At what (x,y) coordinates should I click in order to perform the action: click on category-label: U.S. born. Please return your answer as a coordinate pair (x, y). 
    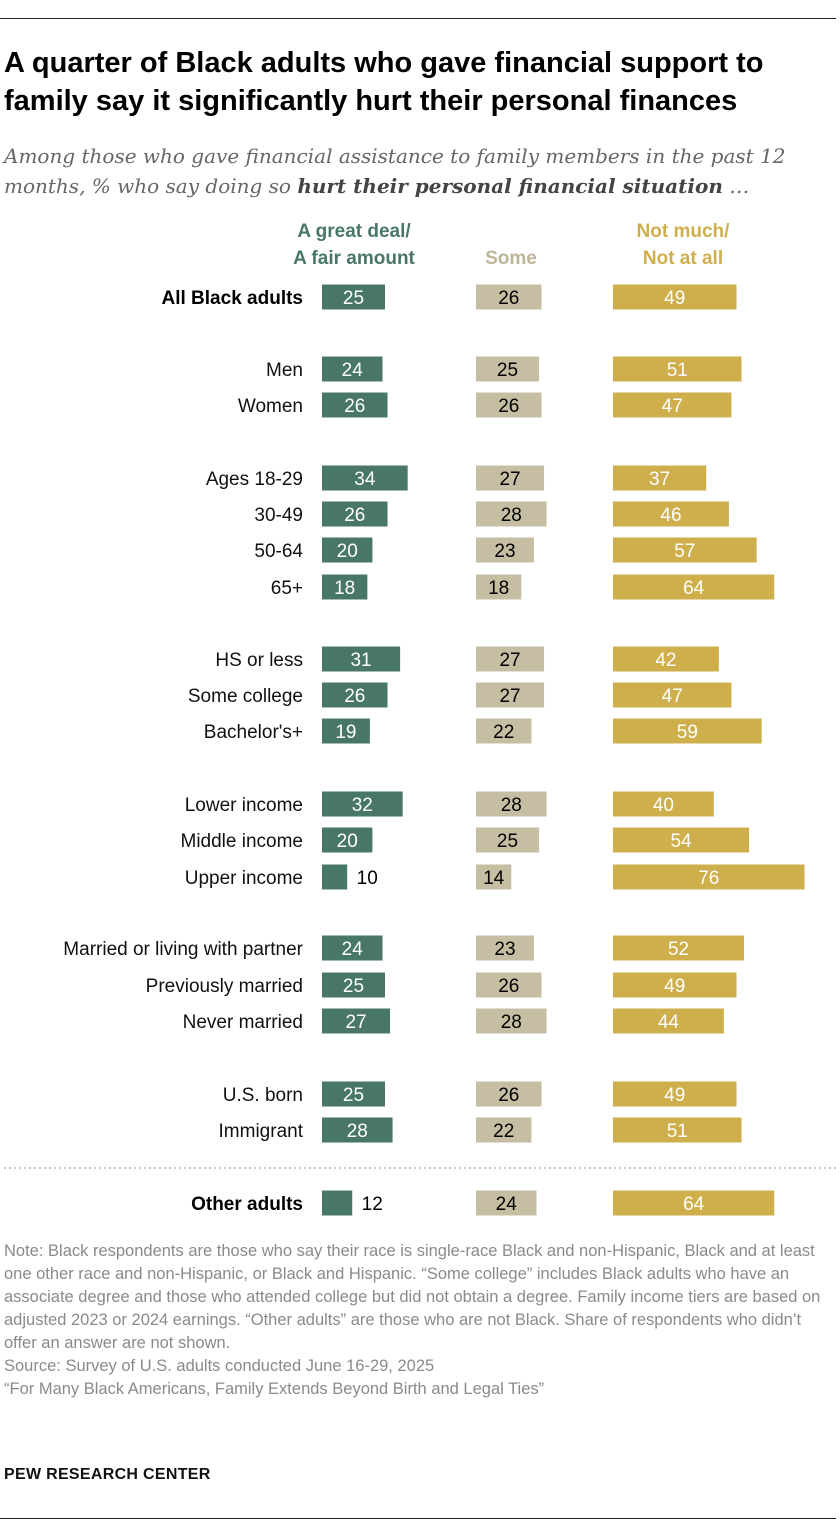
    Looking at the image, I should click on (263, 1095).